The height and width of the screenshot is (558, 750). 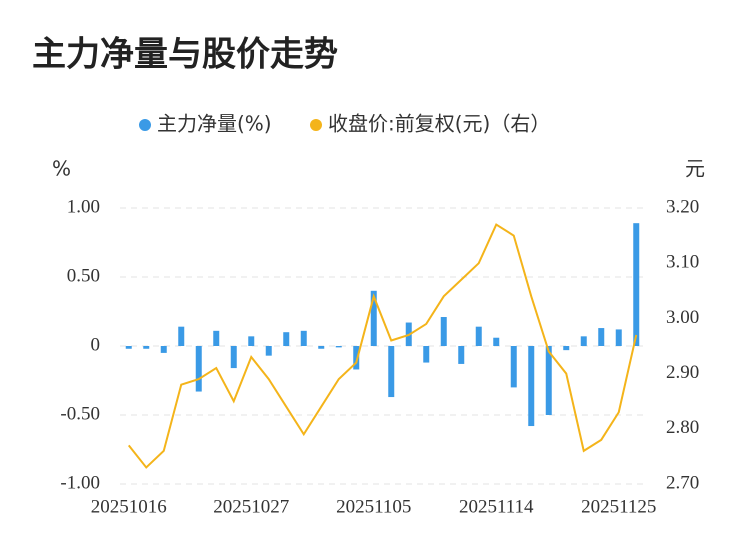 What do you see at coordinates (682, 262) in the screenshot?
I see `y2-tick-label: 3.10` at bounding box center [682, 262].